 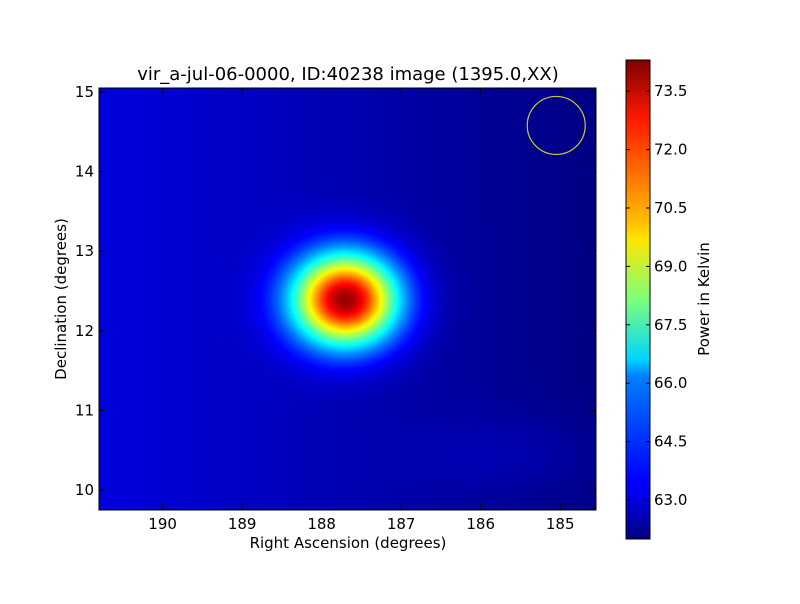 I want to click on colorbar-ticks: 63.0 64.5 66.0 67.5 69.0 70.5 72.0 73.5, so click(x=656, y=295).